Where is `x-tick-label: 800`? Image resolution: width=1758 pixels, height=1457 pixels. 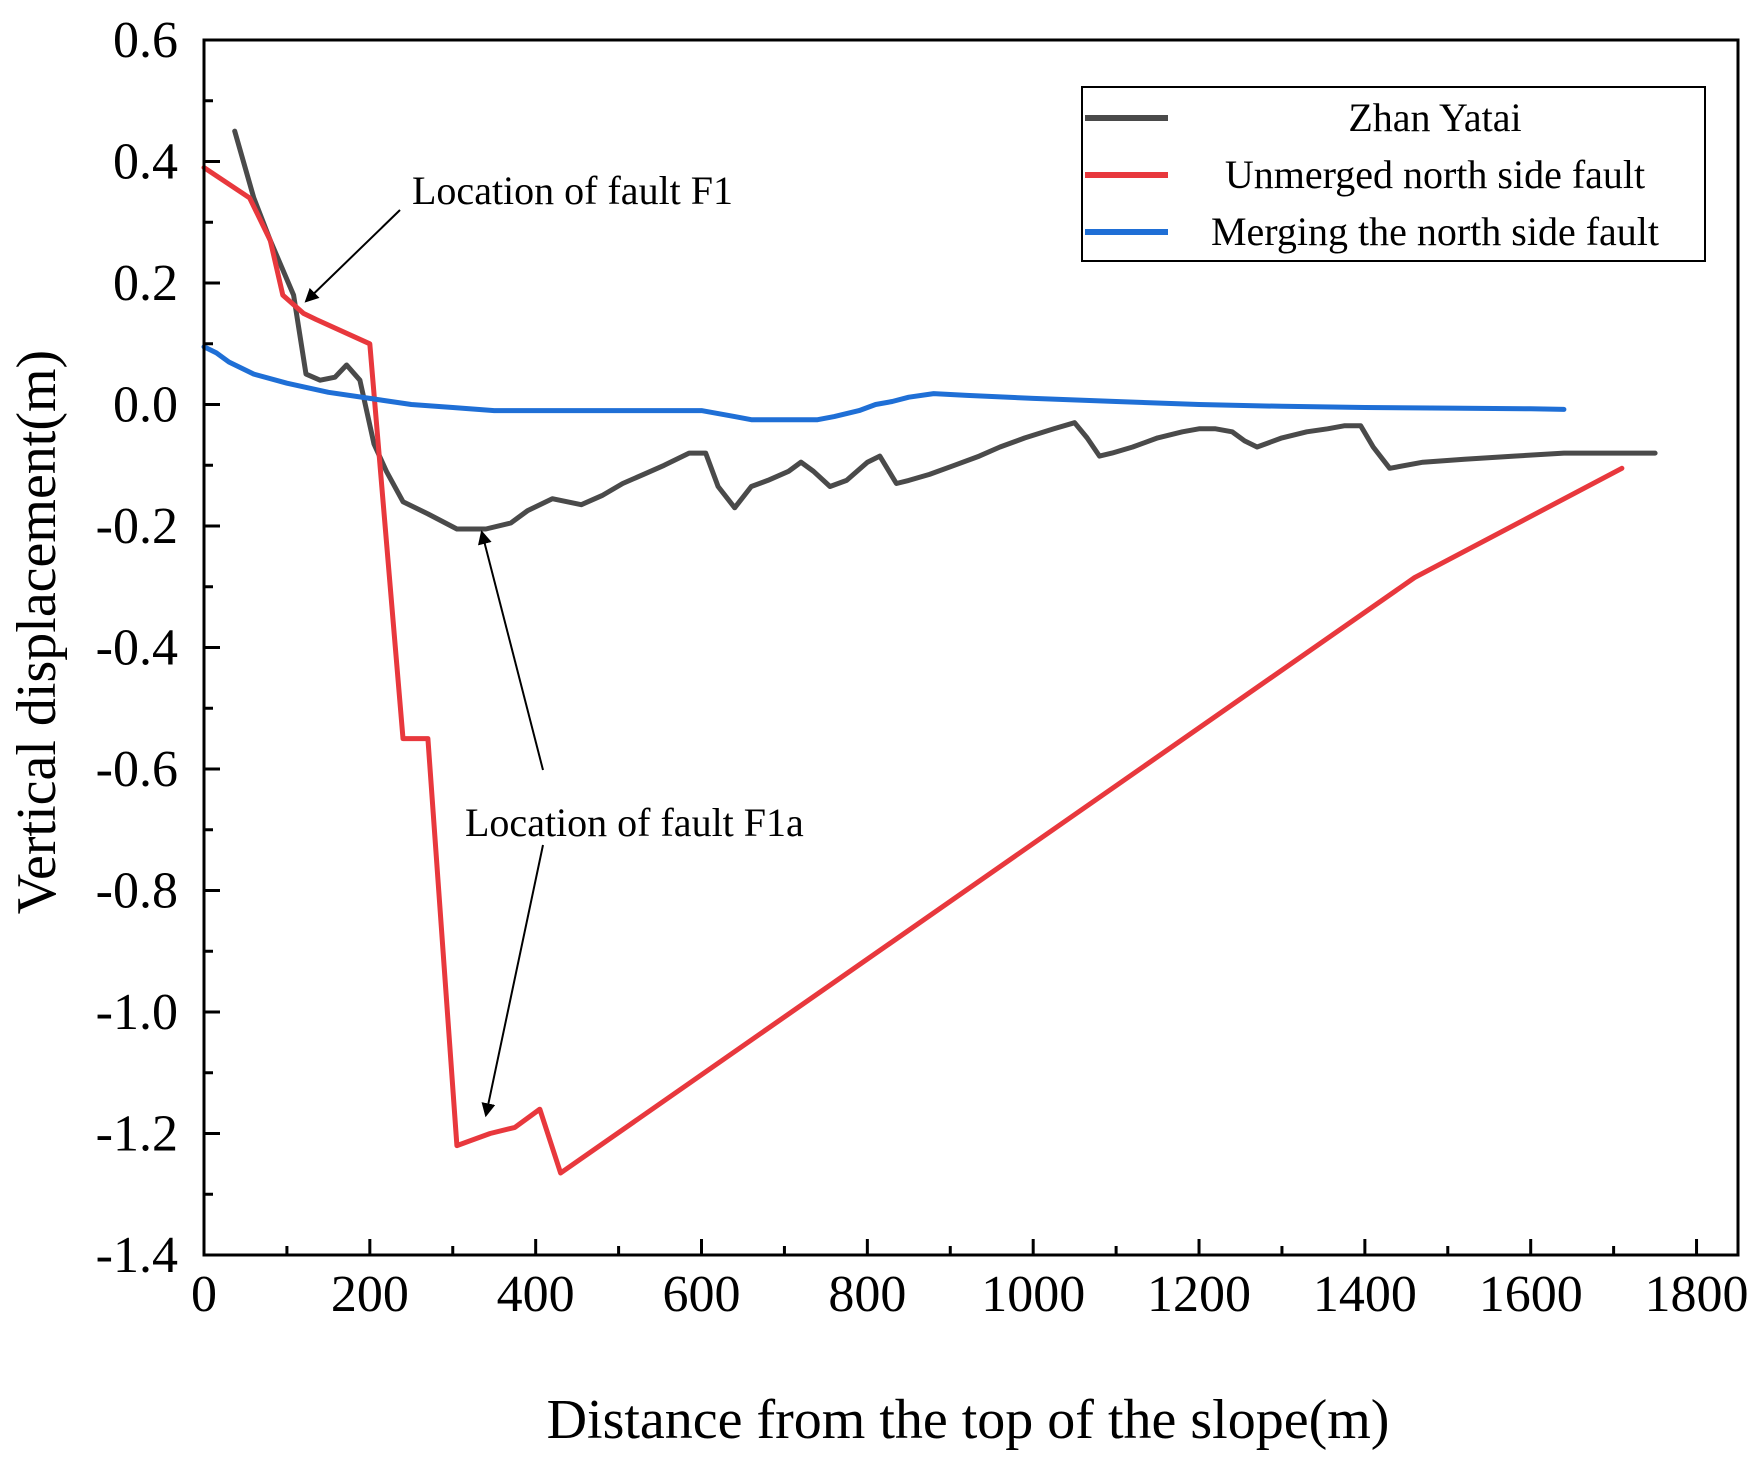
x-tick-label: 800 is located at coordinates (867, 1294).